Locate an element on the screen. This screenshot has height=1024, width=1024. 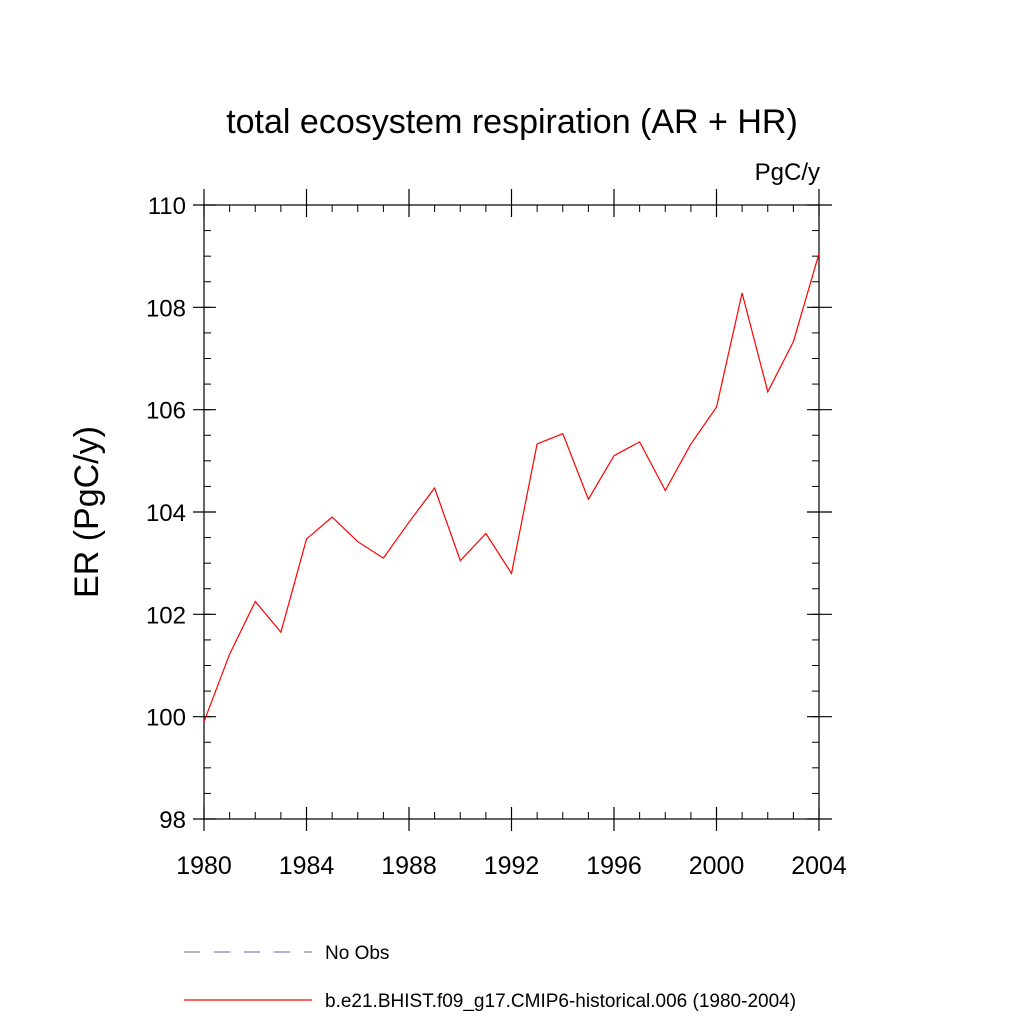
y-tick-label: 108 is located at coordinates (166, 308).